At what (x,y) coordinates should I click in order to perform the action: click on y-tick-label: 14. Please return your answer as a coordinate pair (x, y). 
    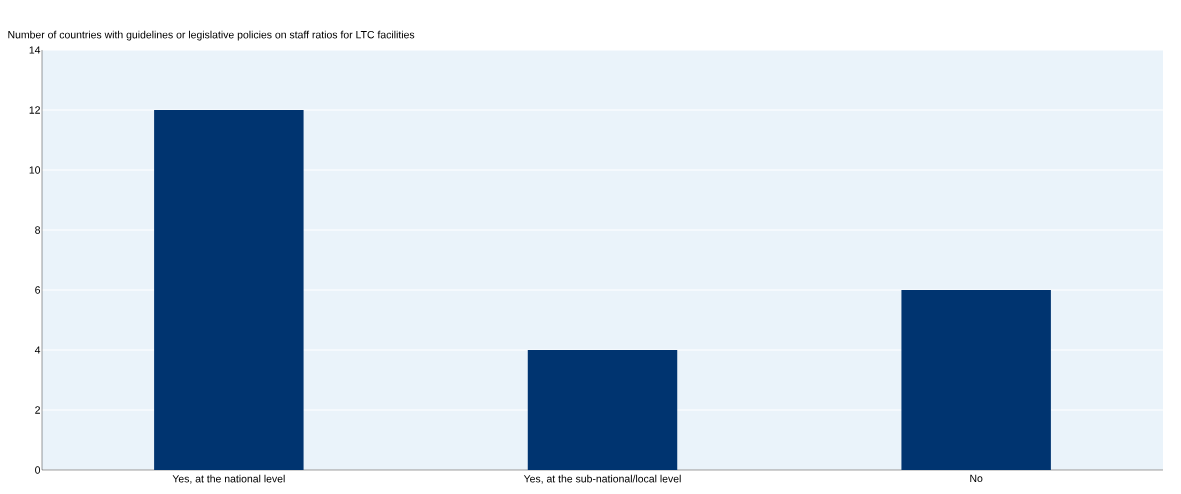
    Looking at the image, I should click on (35, 50).